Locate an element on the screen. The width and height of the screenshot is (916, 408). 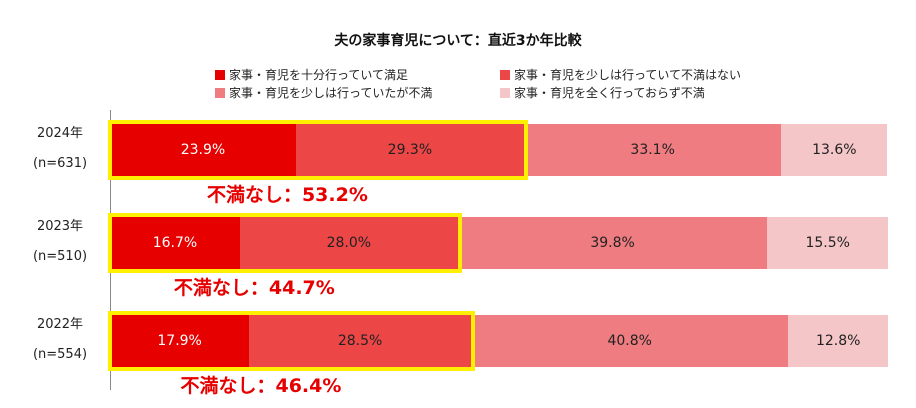
y-tick-sample-size: (n=631) is located at coordinates (60, 163).